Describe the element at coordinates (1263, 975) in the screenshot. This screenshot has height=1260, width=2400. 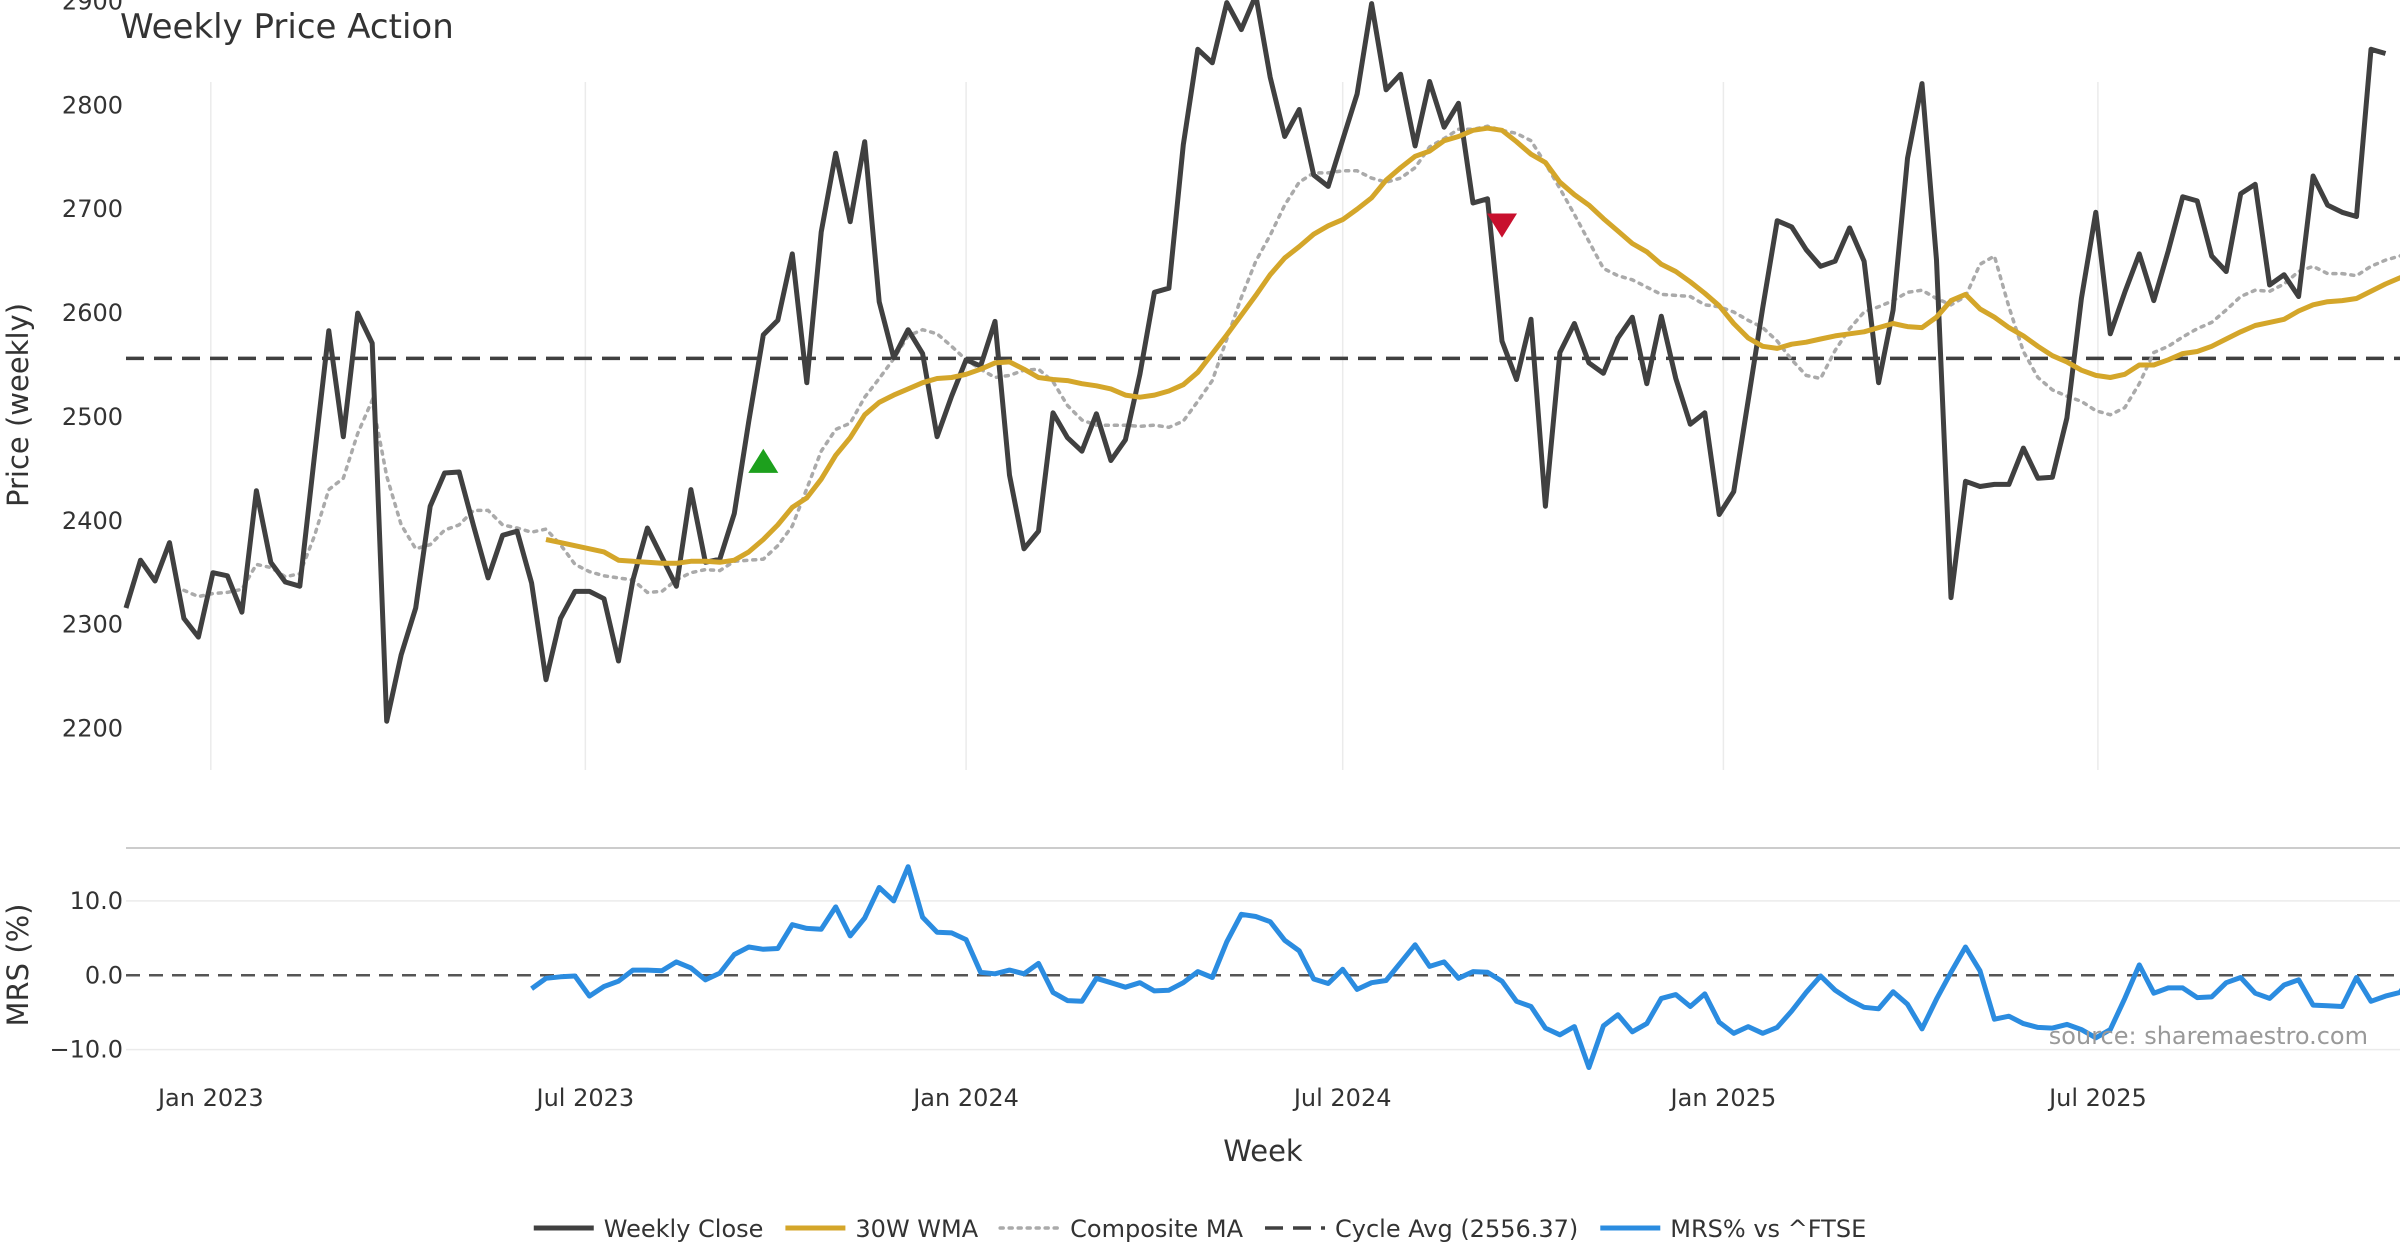
I see `mrs-gridlines` at that location.